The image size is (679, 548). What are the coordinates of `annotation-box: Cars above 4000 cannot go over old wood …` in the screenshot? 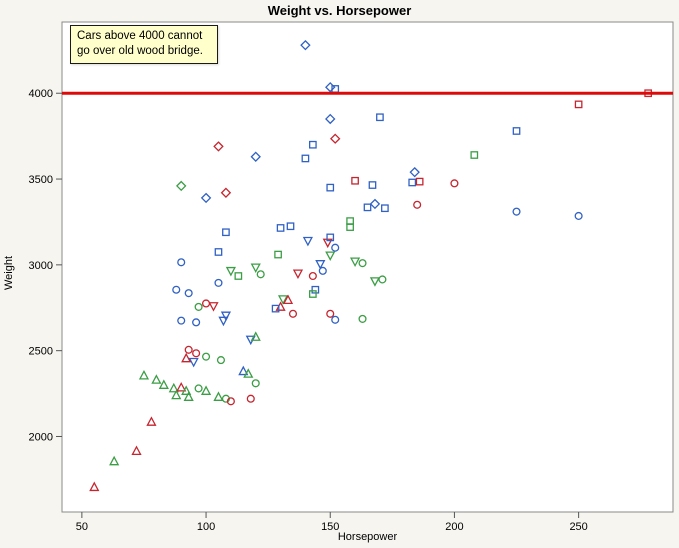 It's located at (144, 44).